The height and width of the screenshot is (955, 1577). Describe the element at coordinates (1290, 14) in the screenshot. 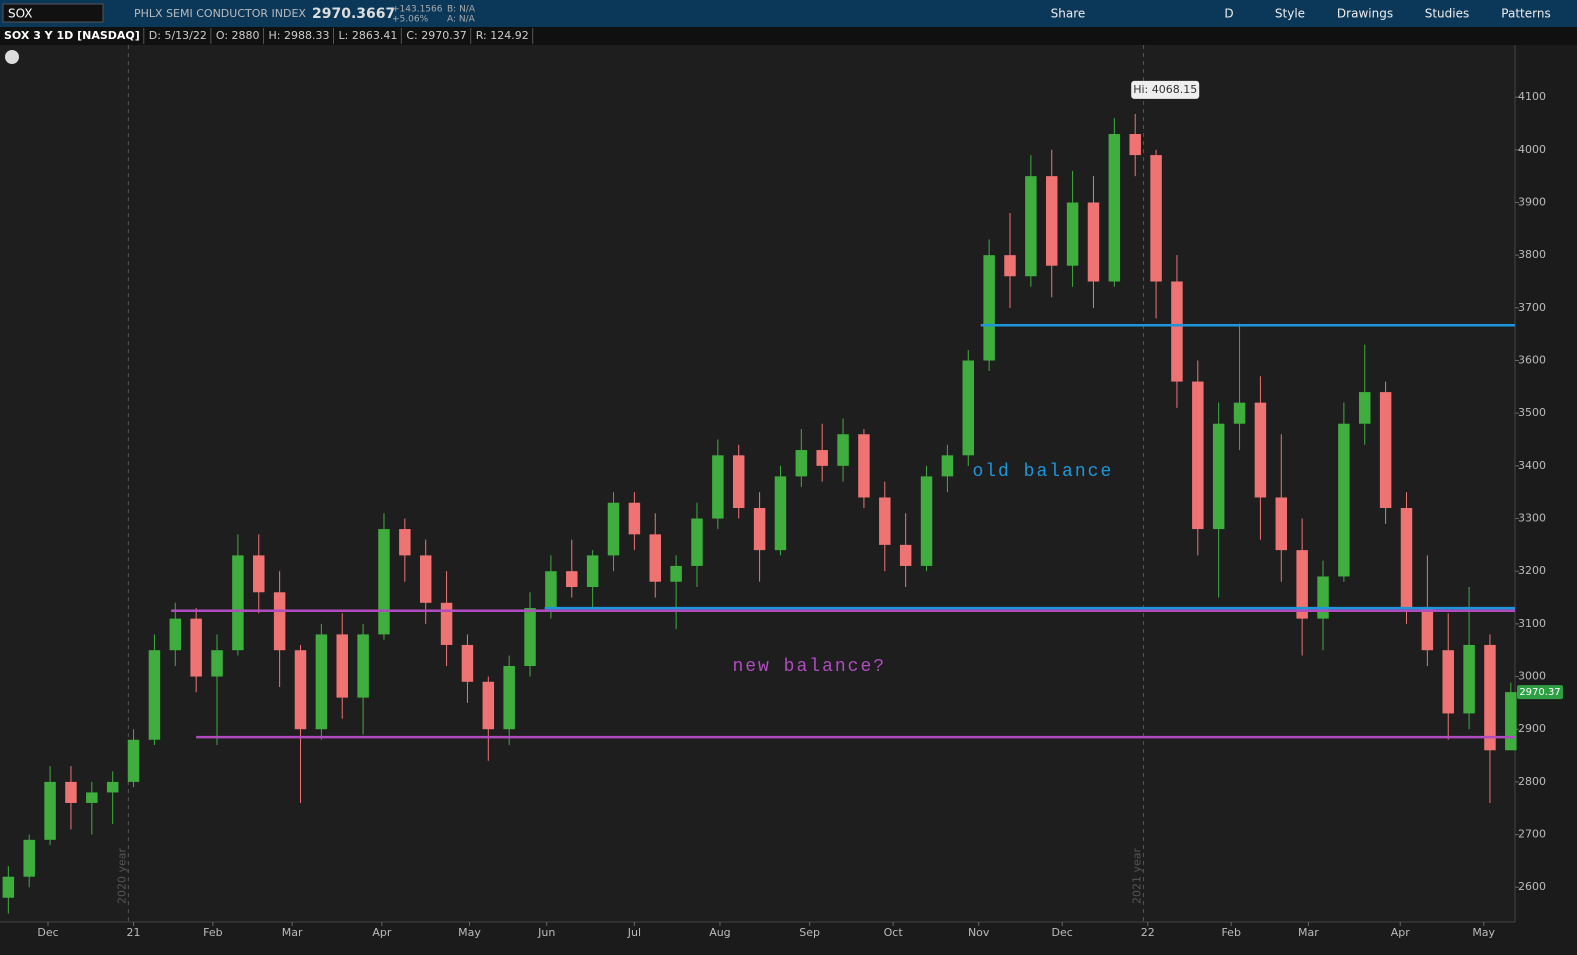

I see `toolbar-button: Style` at that location.